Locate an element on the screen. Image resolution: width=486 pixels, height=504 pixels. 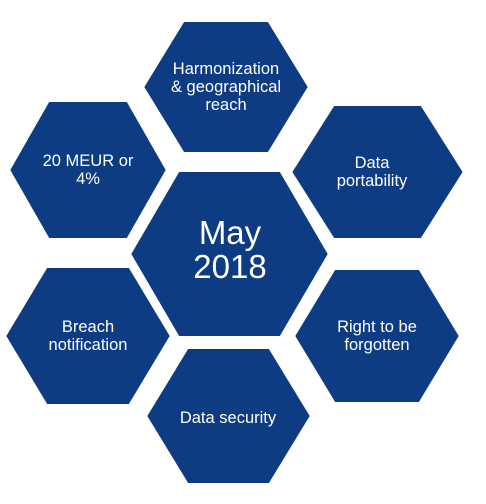
hex-label-upper-right: Data portability is located at coordinates (372, 172).